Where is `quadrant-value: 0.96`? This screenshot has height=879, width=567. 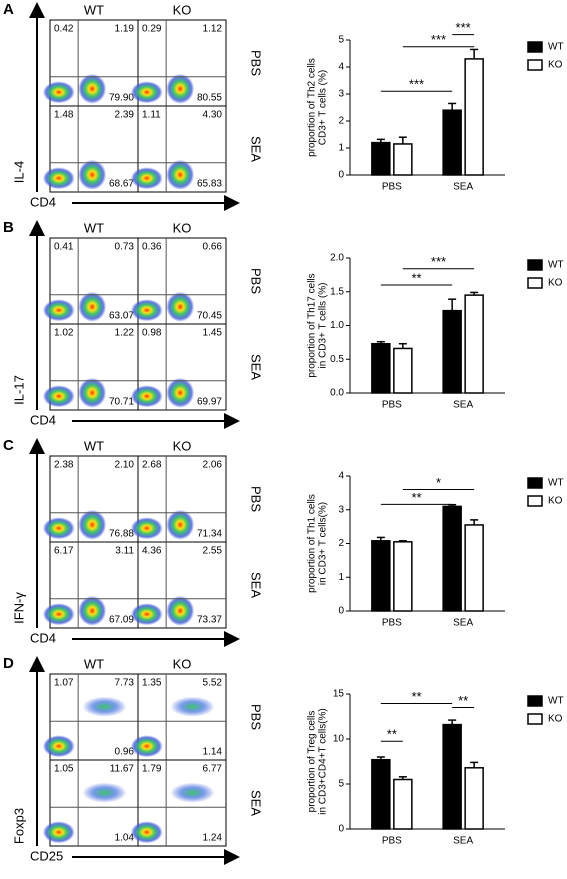 quadrant-value: 0.96 is located at coordinates (125, 752).